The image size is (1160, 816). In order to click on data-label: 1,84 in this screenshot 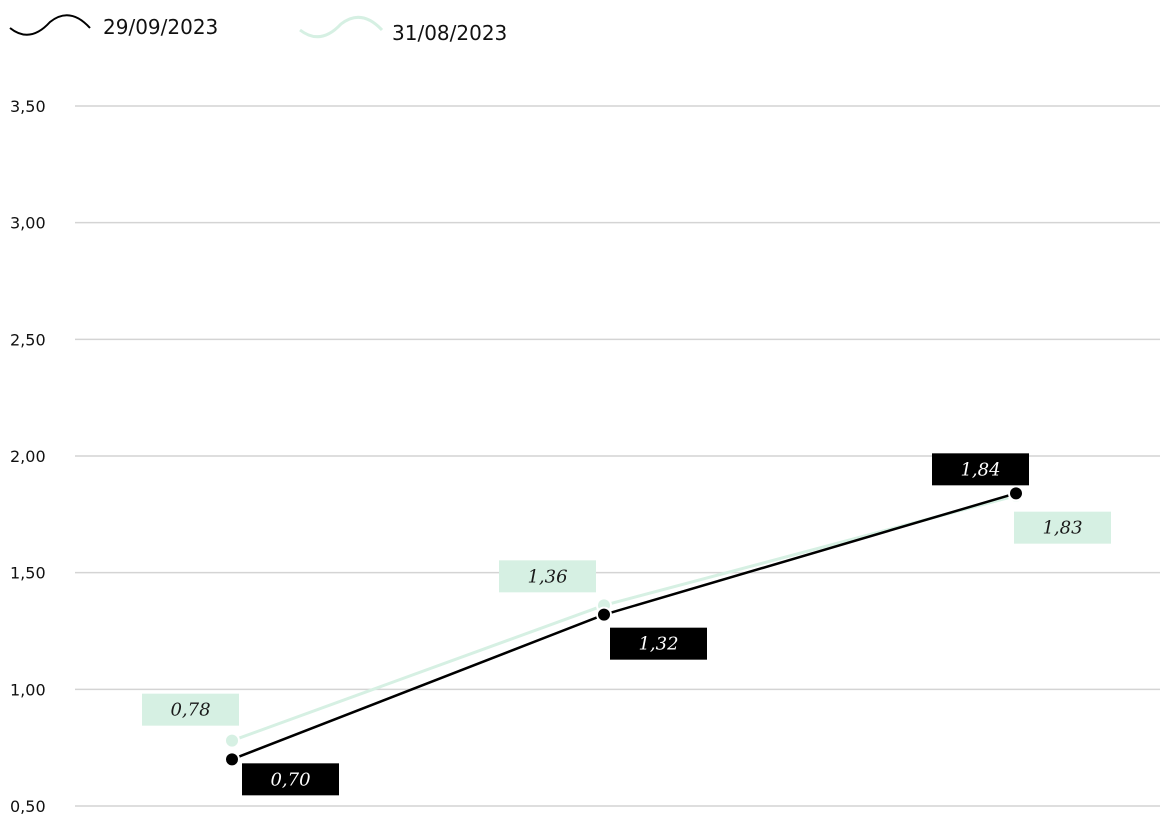, I will do `click(980, 469)`.